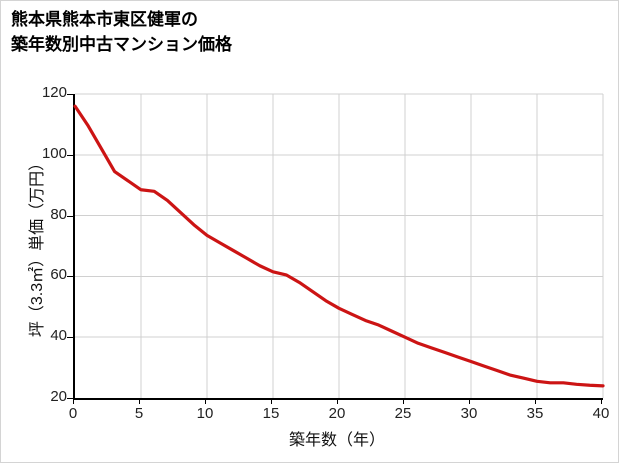 This screenshot has width=621, height=466. What do you see at coordinates (54, 153) in the screenshot?
I see `y-axis-tick-label: 100` at bounding box center [54, 153].